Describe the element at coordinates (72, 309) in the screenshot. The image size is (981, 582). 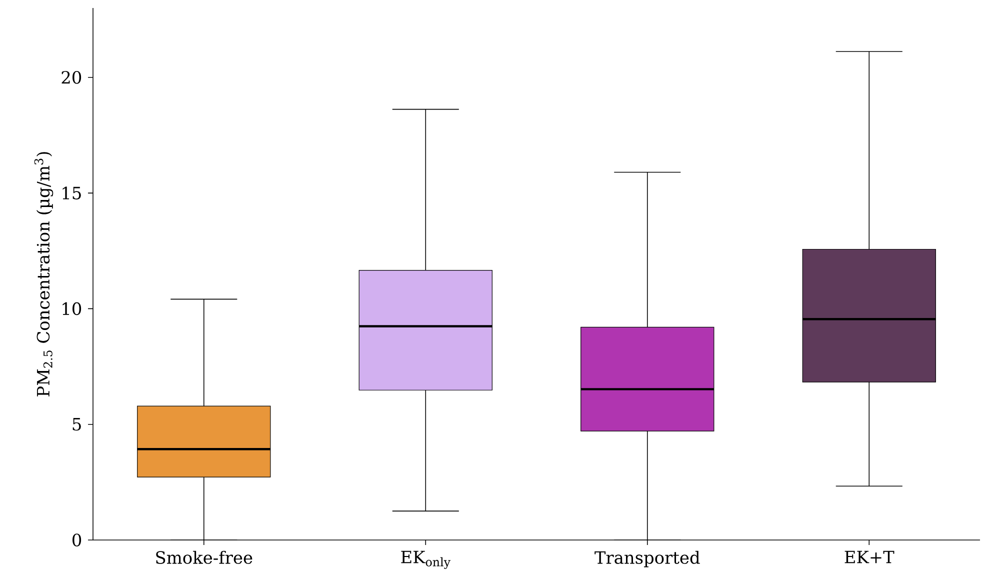
I see `y-tick-label: 10` at that location.